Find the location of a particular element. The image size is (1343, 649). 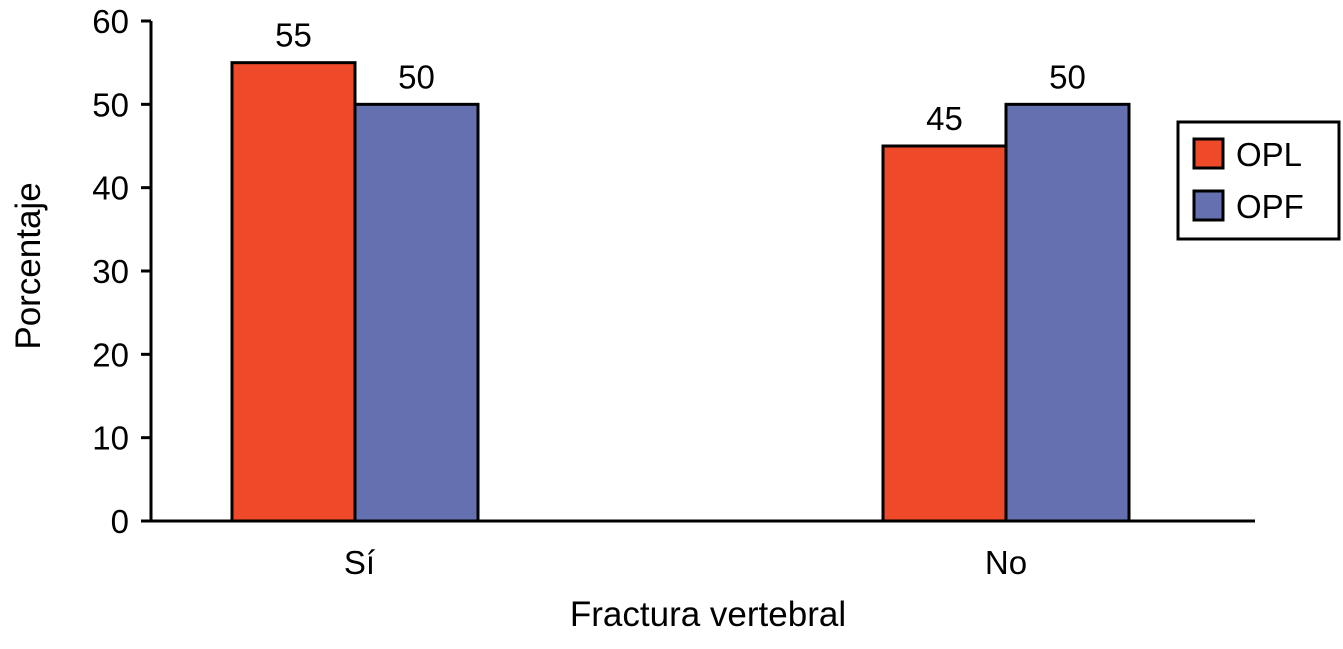

data-label-opf-1: 50 is located at coordinates (1067, 76).